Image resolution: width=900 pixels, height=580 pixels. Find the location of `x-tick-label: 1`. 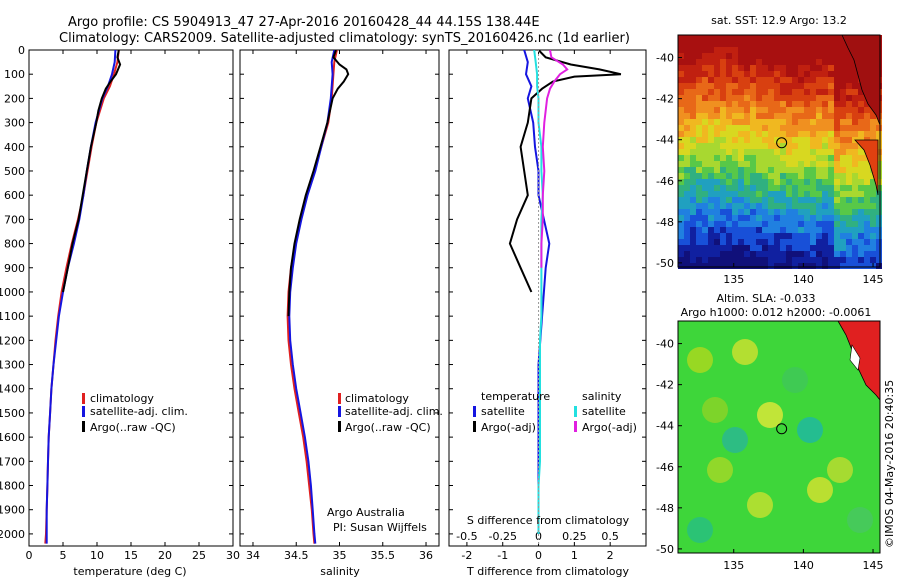

x-tick-label: 1 is located at coordinates (574, 555).